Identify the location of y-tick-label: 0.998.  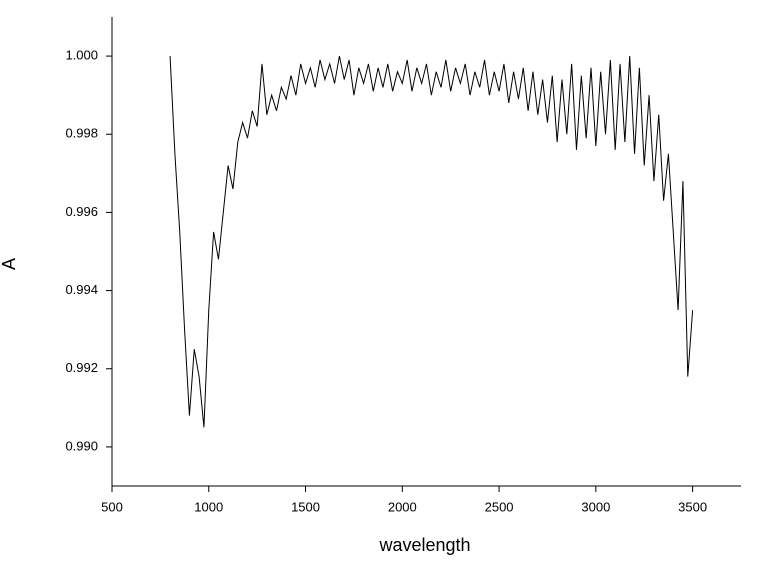
(81, 133).